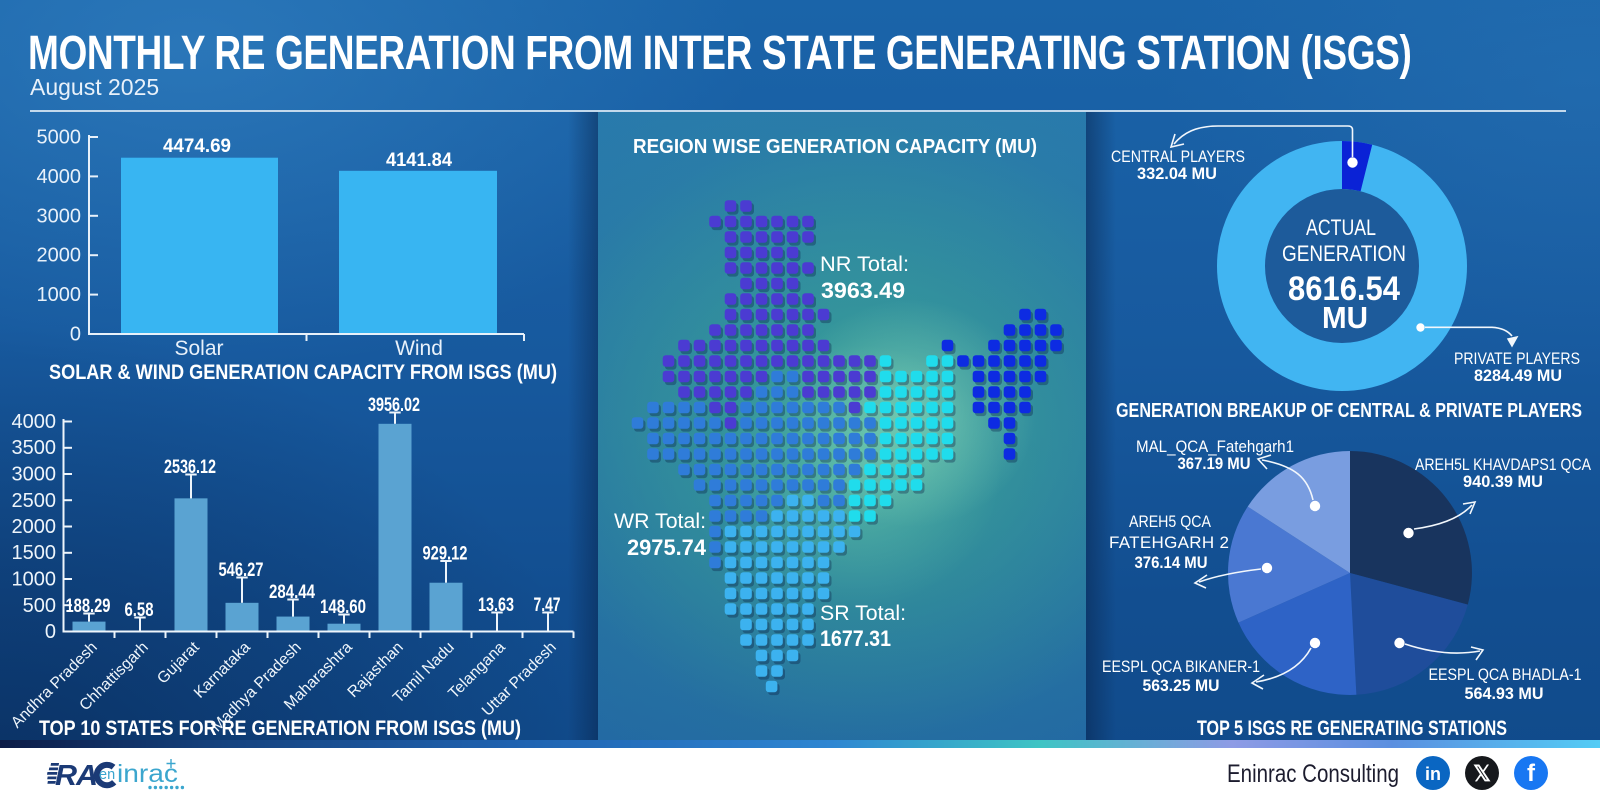 The height and width of the screenshot is (800, 1600). I want to click on svg-text: 563.25 MU, so click(1181, 685).